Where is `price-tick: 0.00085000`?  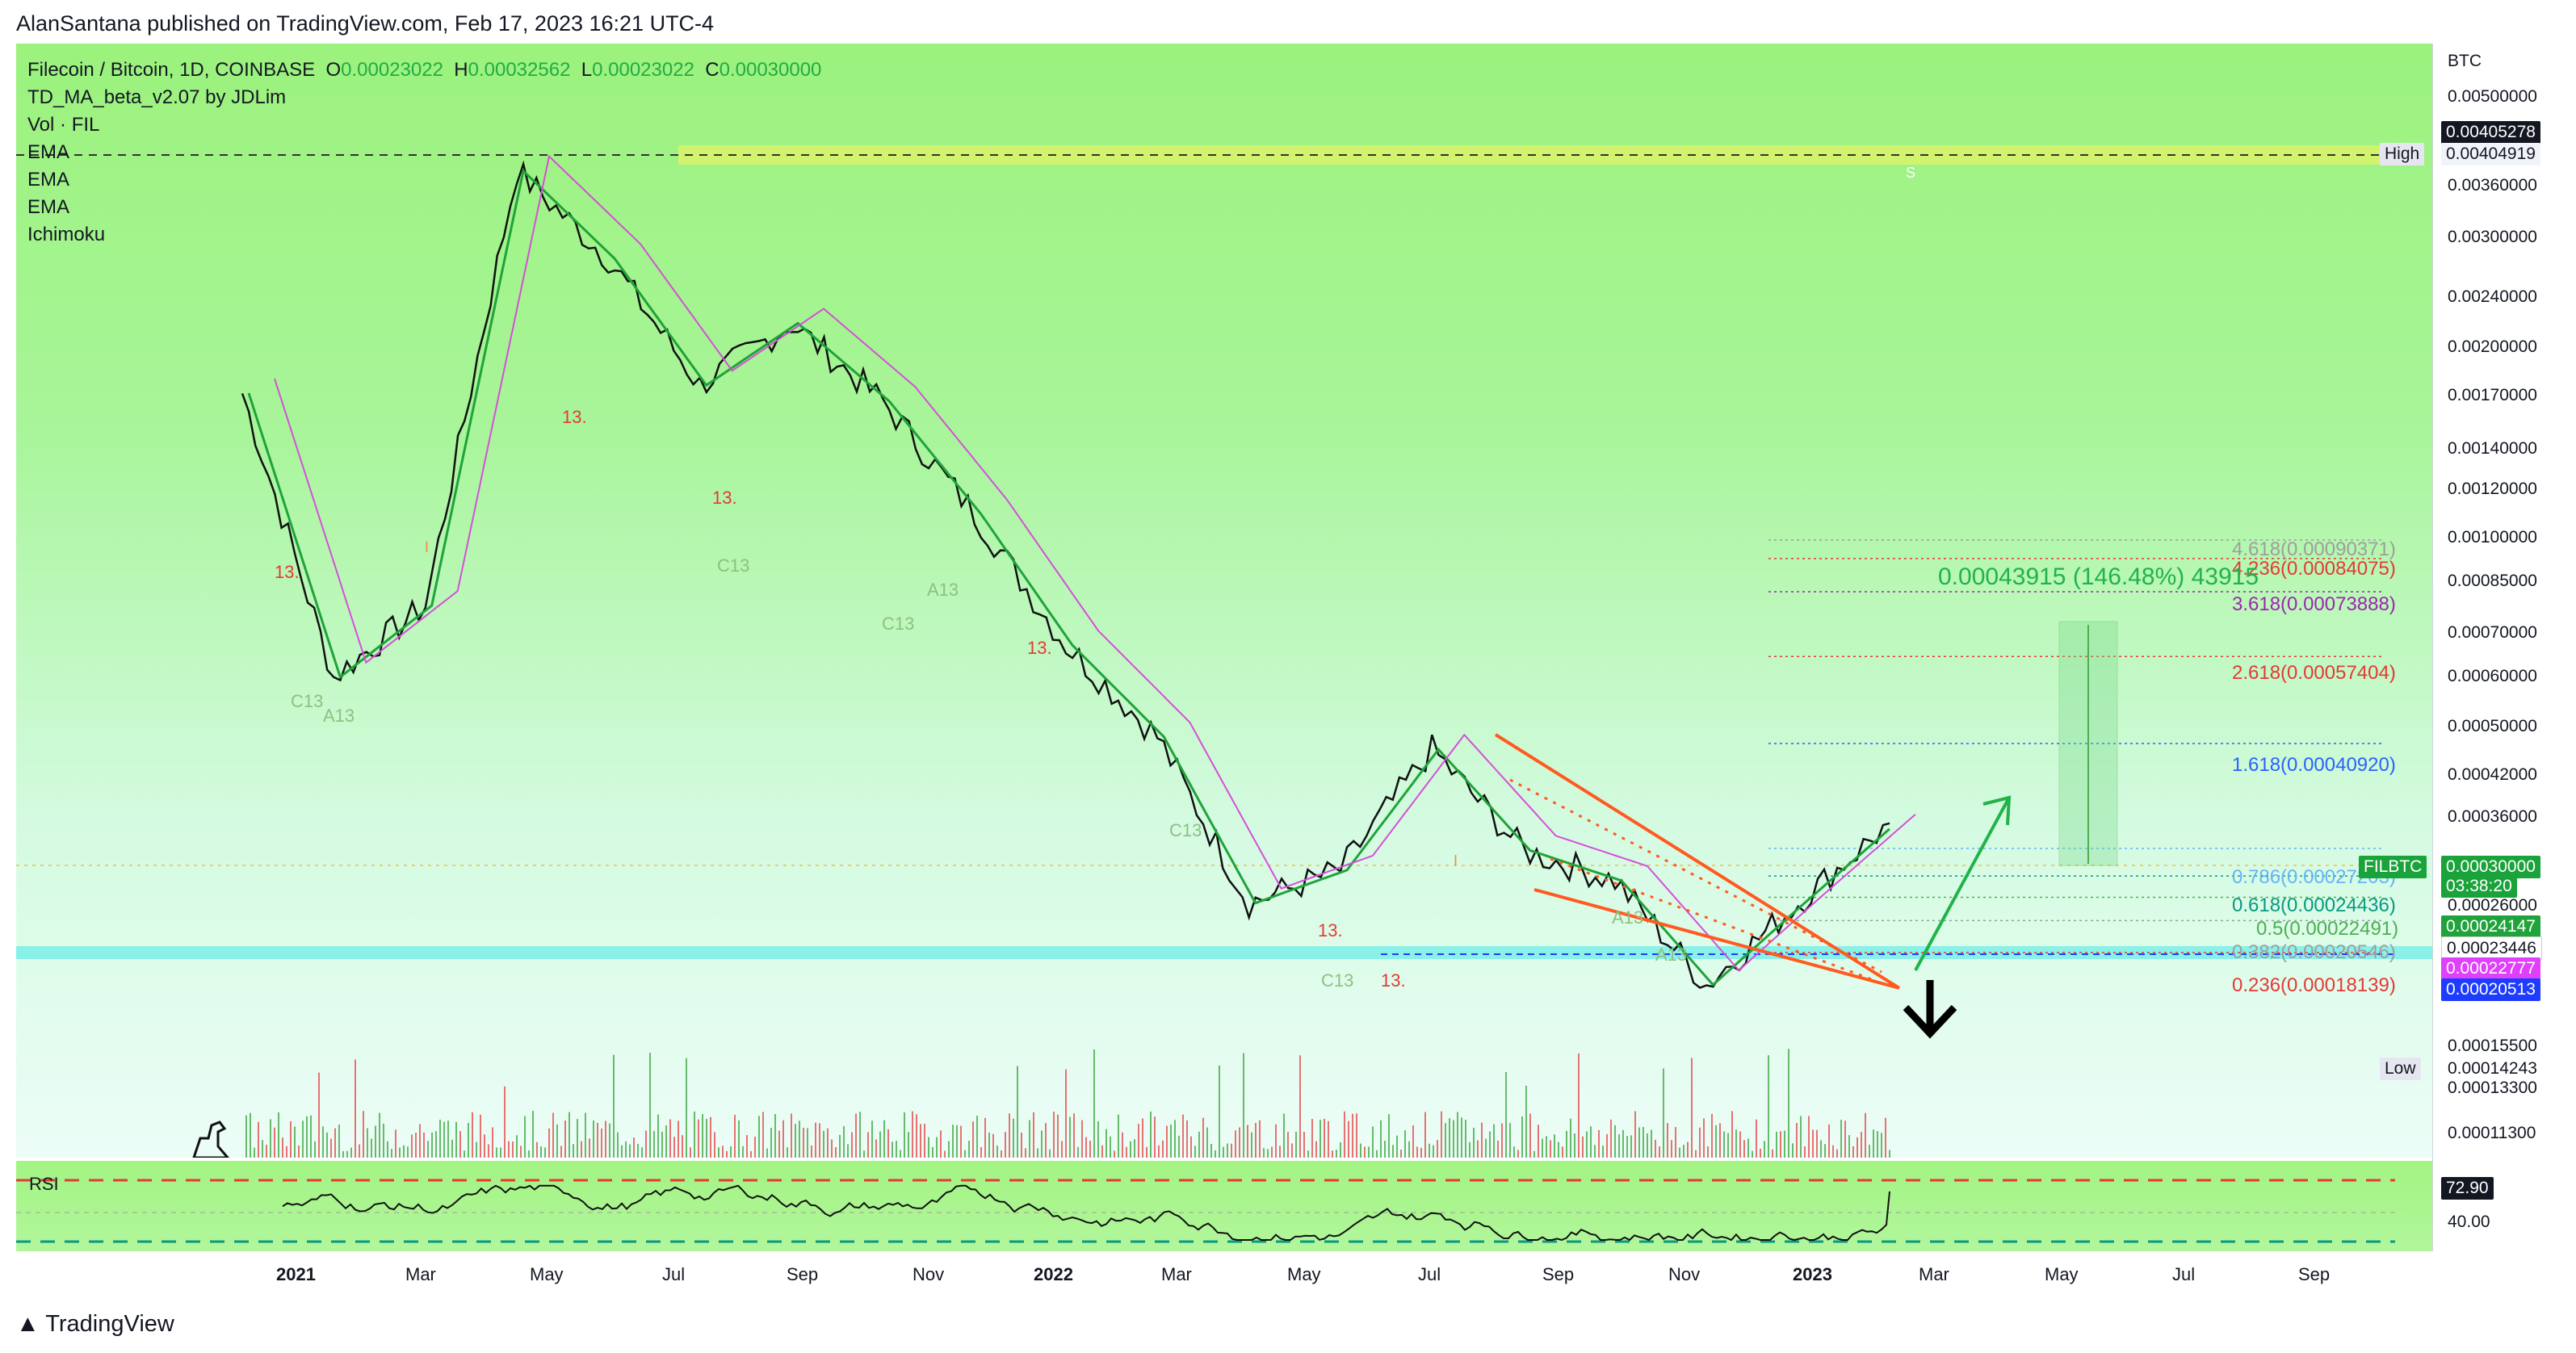 price-tick: 0.00085000 is located at coordinates (2492, 581).